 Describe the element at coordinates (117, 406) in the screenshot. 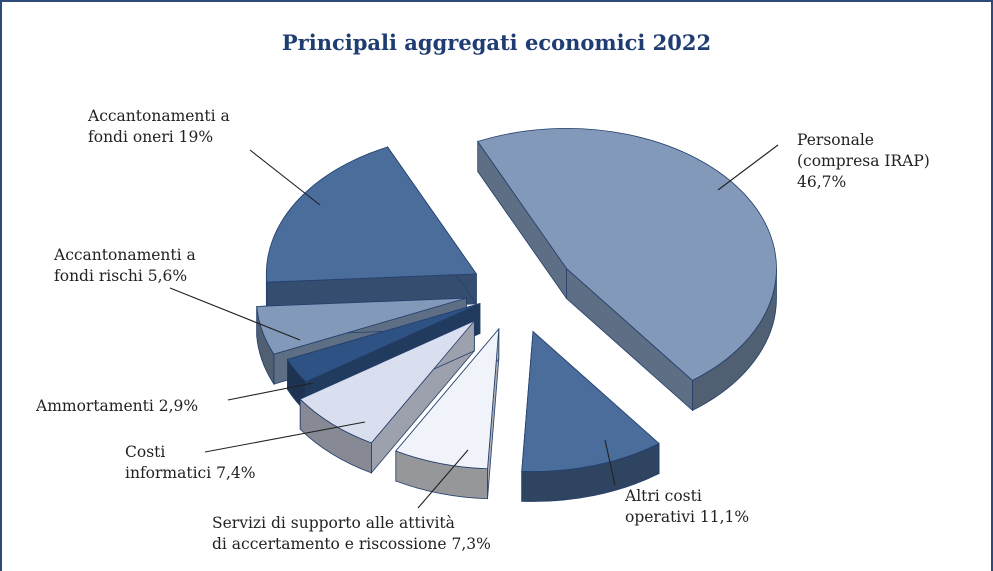

I see `label-ammortamenti: Ammortamenti 2,9%` at that location.